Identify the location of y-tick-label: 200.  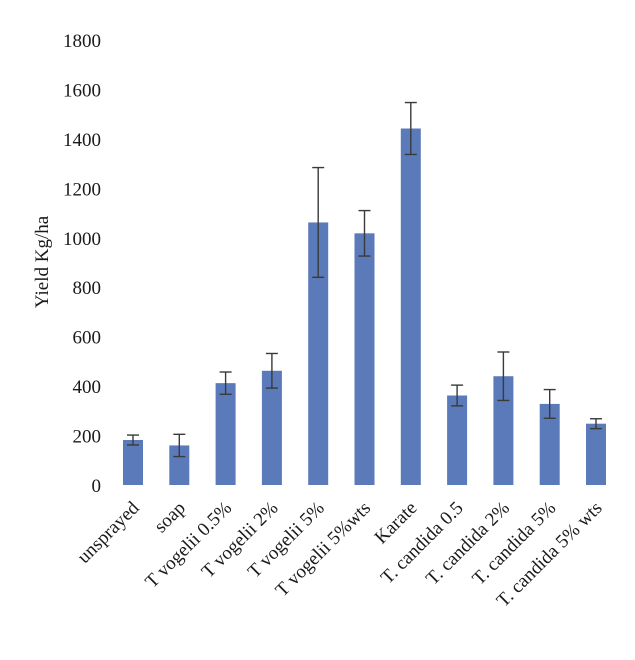
(87, 437).